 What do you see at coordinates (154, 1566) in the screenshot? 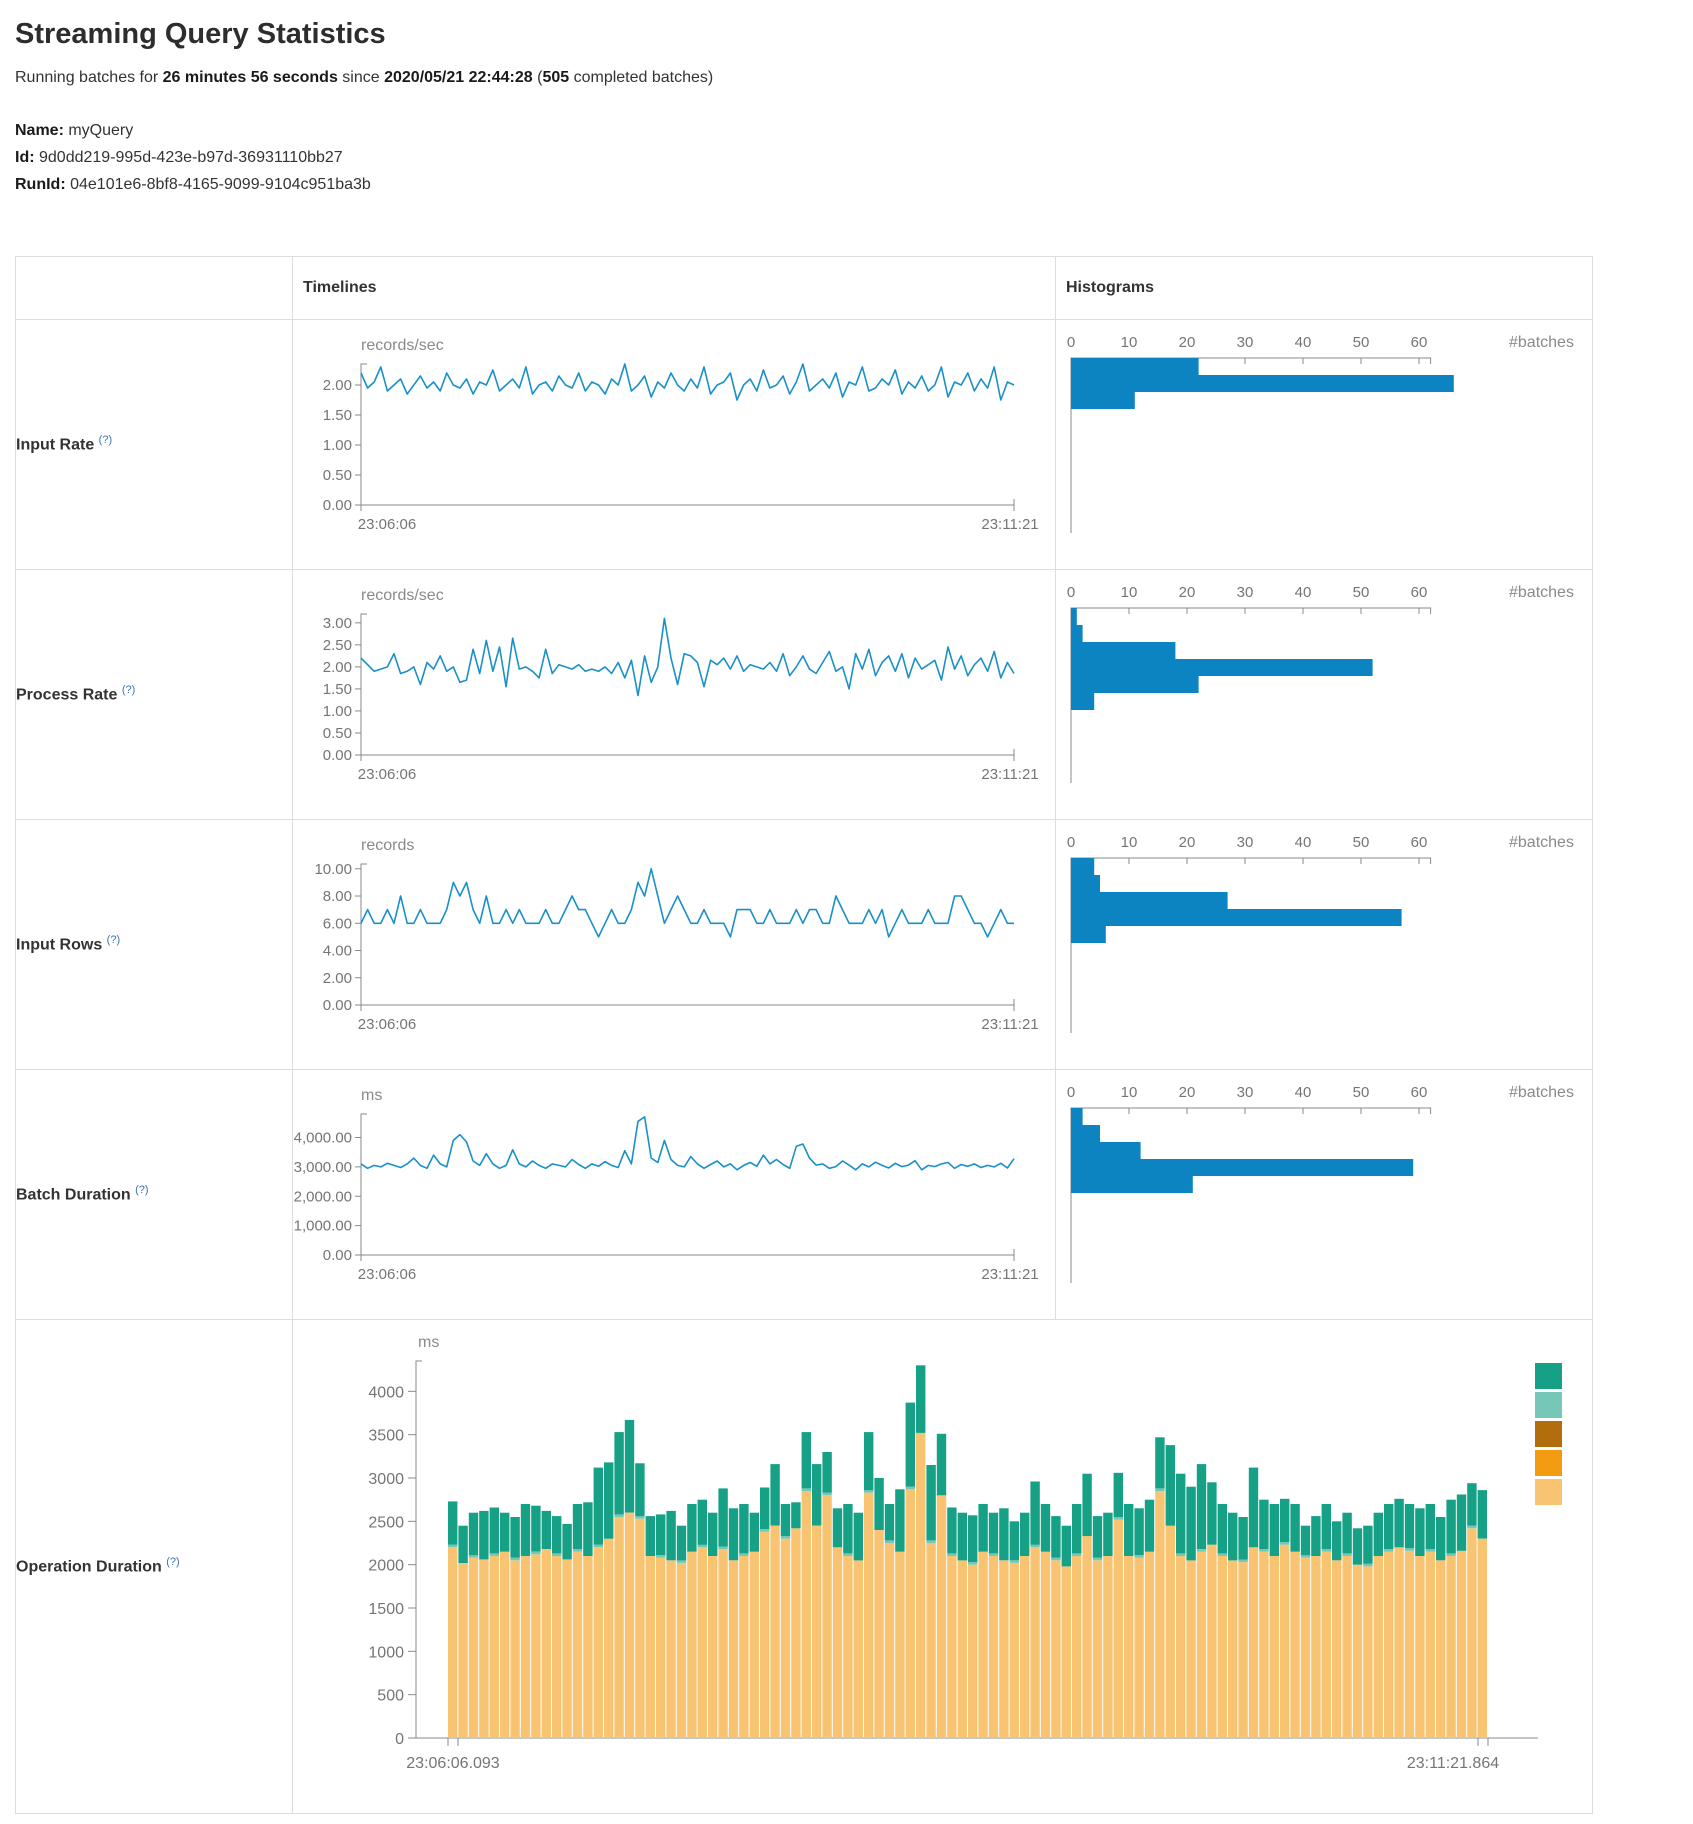
I see `operation-duration-label-cell: Operation Duration (?)` at bounding box center [154, 1566].